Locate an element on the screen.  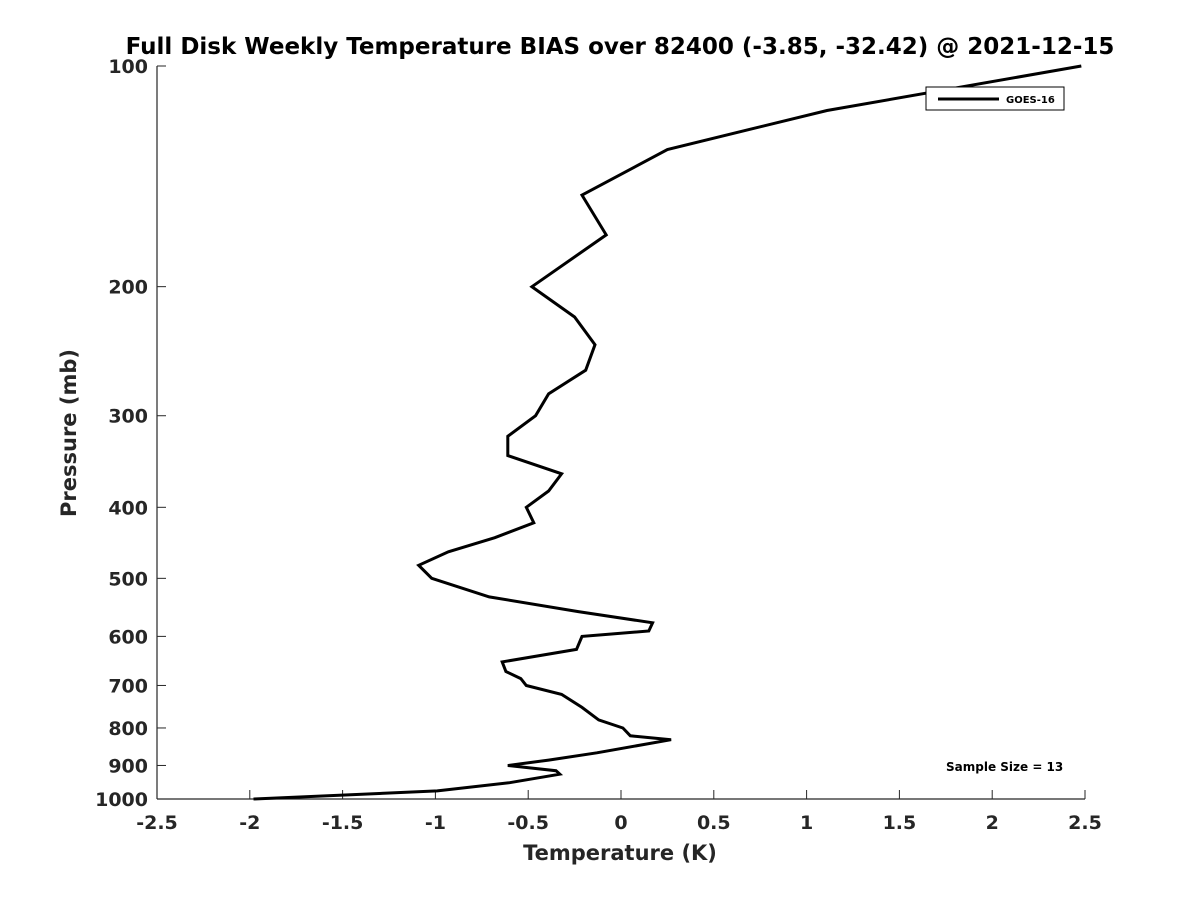
y-tick-label: 700 is located at coordinates (128, 686).